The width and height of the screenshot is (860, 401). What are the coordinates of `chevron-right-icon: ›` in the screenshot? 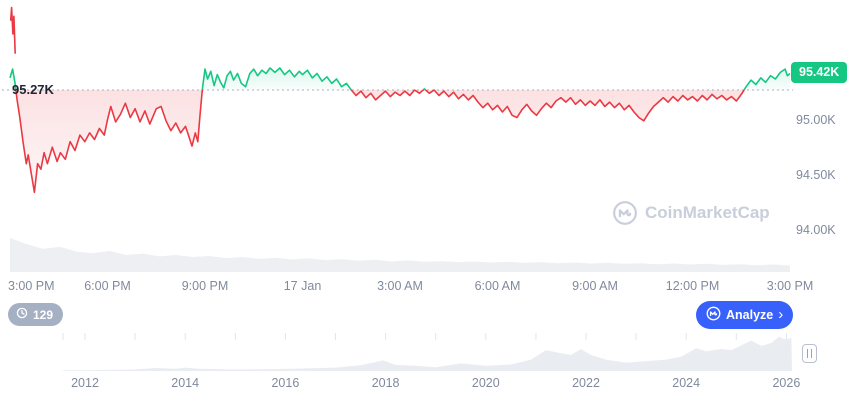 It's located at (781, 314).